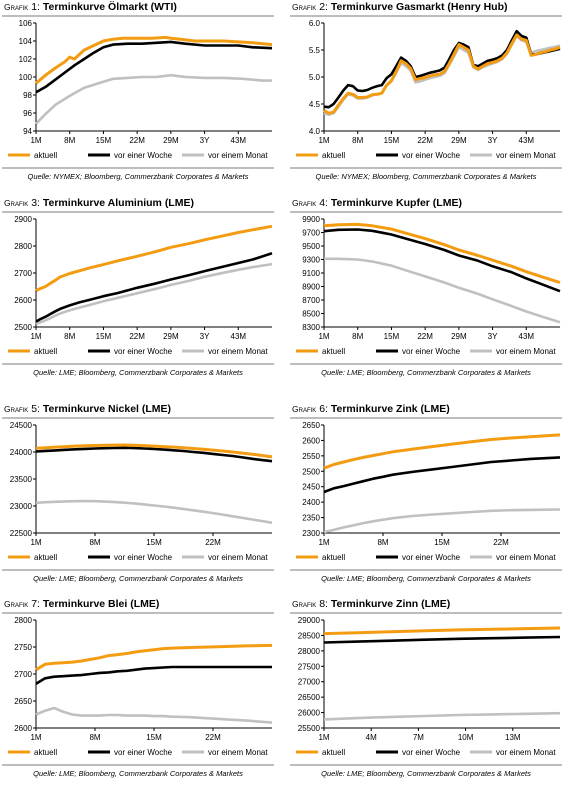 The image size is (570, 792). I want to click on chart-title-number: 5:, so click(35, 409).